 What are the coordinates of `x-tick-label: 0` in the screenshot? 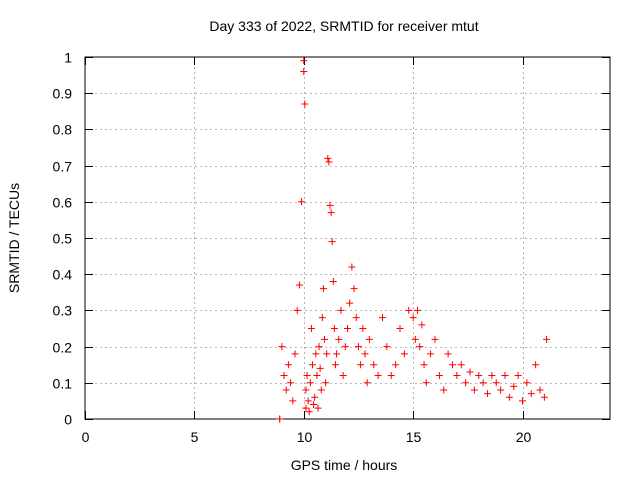 It's located at (86, 437).